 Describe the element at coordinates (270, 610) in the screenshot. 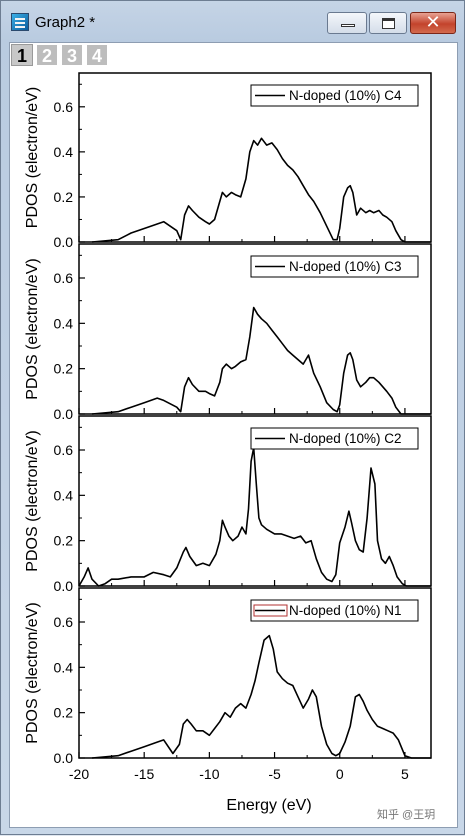

I see `legend-swatch-border` at that location.